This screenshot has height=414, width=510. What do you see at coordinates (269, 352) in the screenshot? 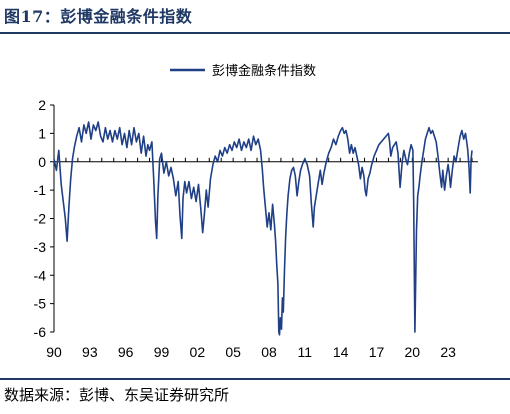
I see `x-tick-label: 08` at bounding box center [269, 352].